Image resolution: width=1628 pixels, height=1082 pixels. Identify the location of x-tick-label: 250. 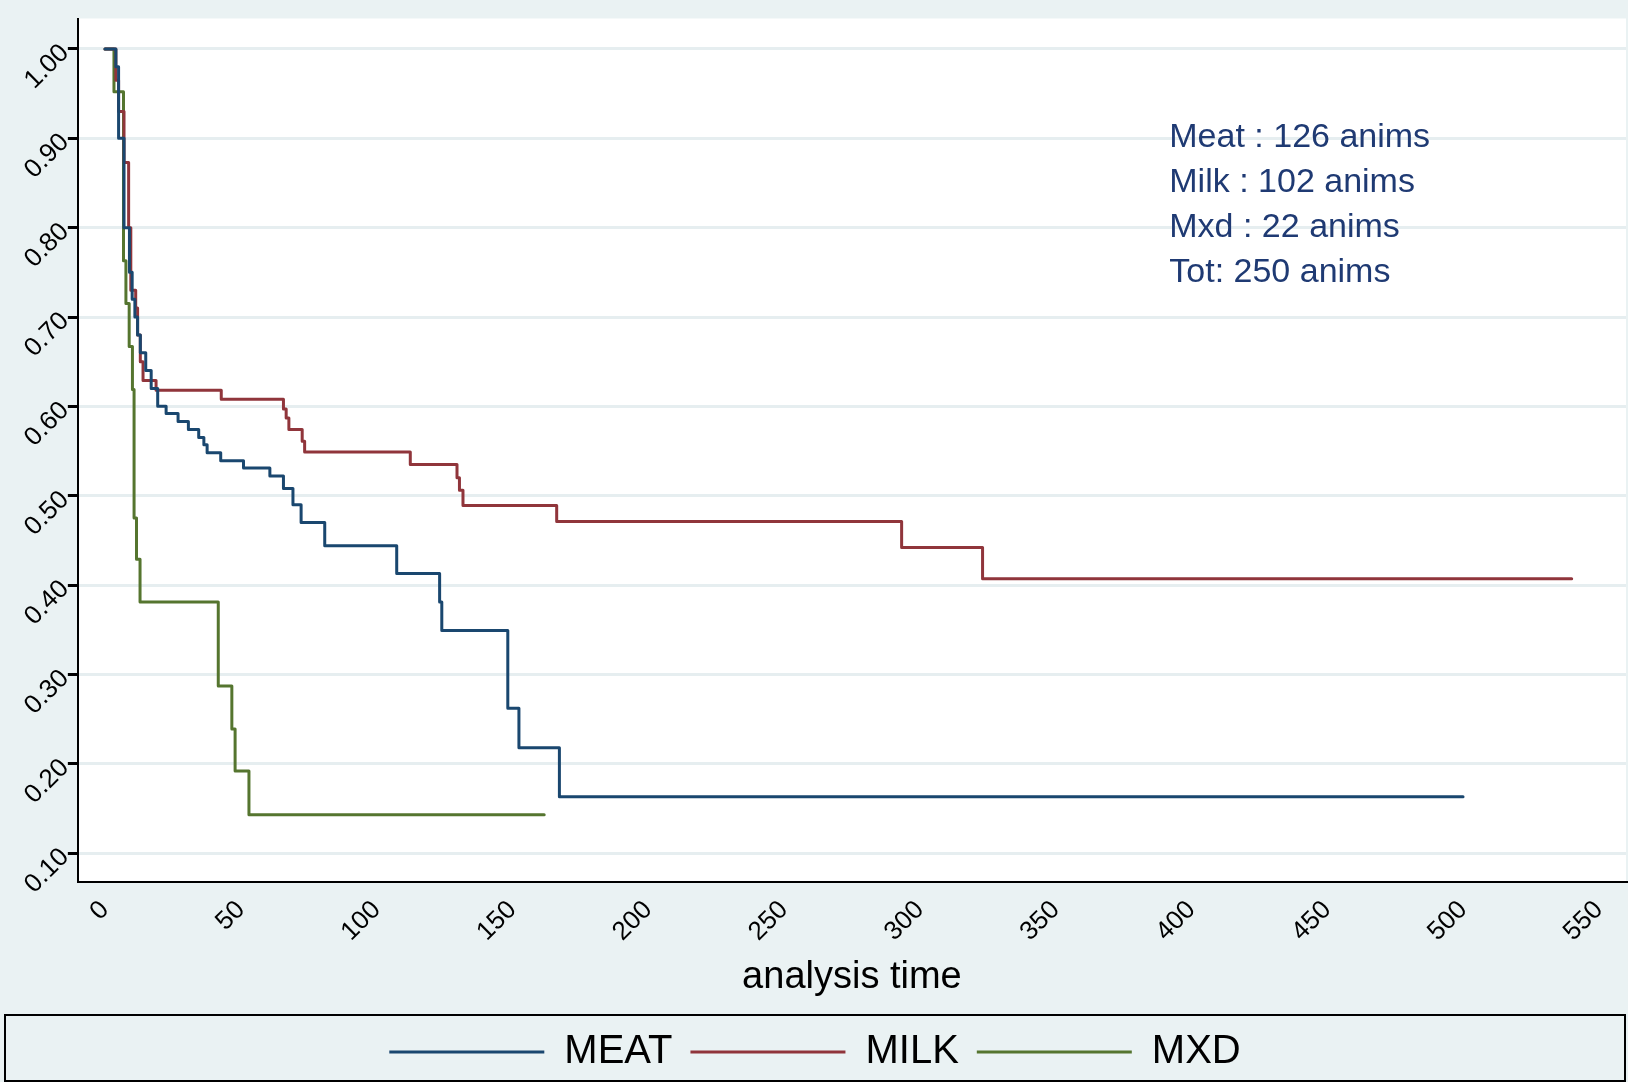
(767, 919).